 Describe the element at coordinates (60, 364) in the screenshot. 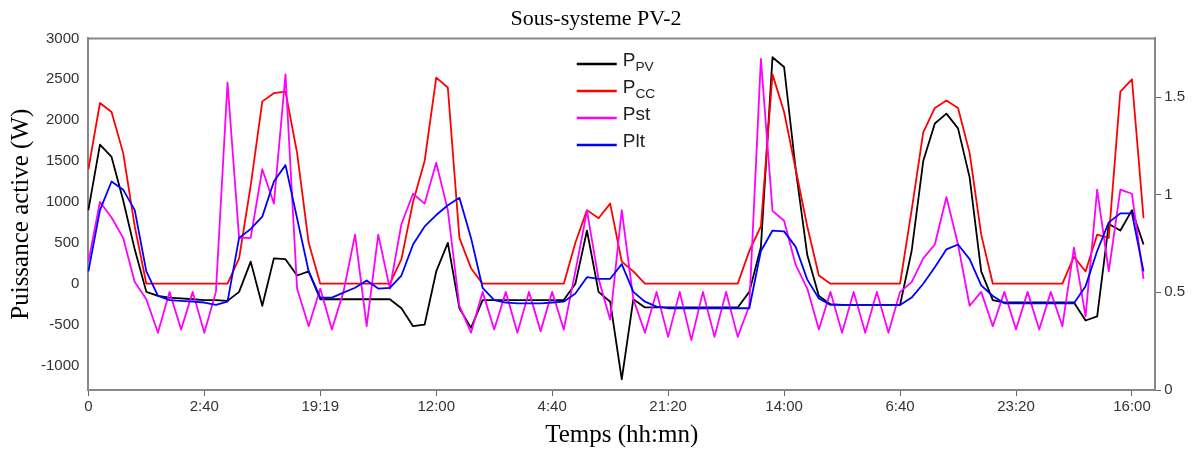

I see `y-tick-label: -1000` at that location.